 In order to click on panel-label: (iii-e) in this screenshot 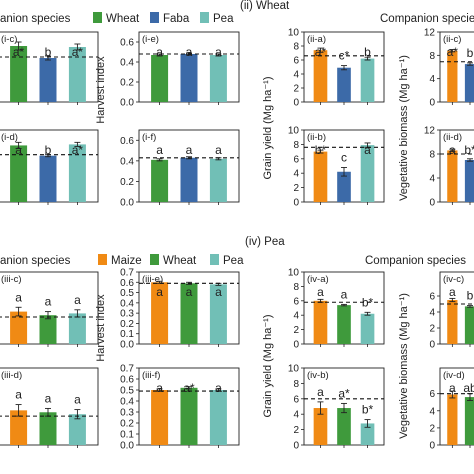, I will do `click(152, 279)`.